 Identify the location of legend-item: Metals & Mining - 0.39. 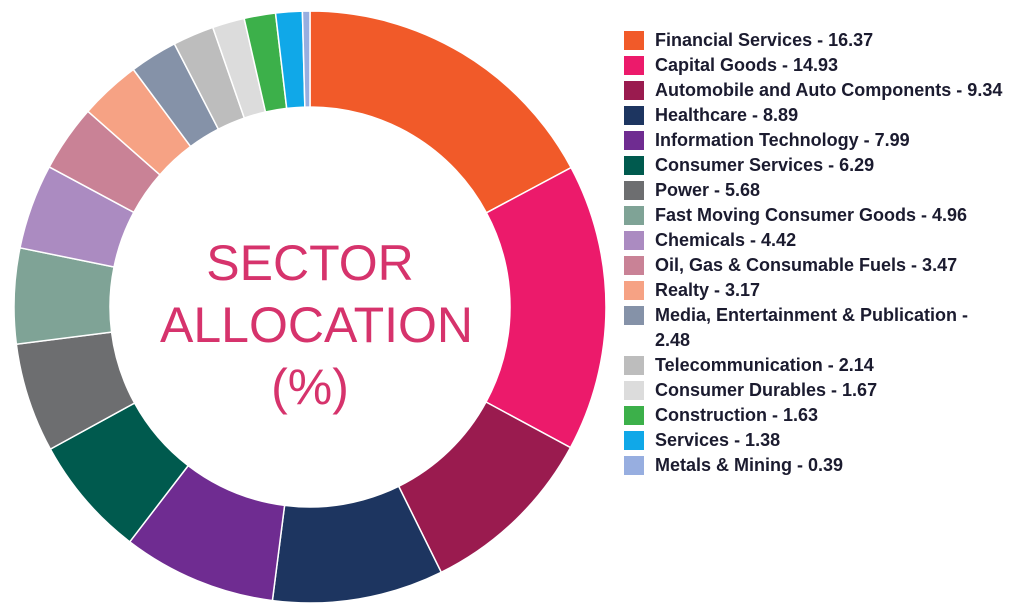
(814, 465).